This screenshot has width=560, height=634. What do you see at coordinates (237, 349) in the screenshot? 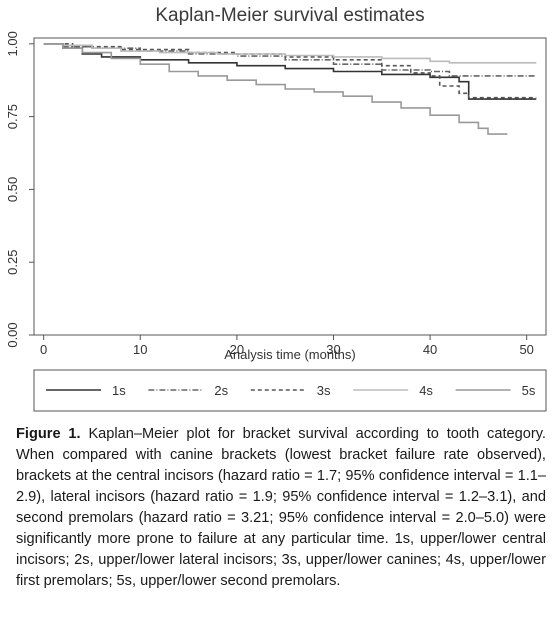
I see `x-tick-label: 20` at bounding box center [237, 349].